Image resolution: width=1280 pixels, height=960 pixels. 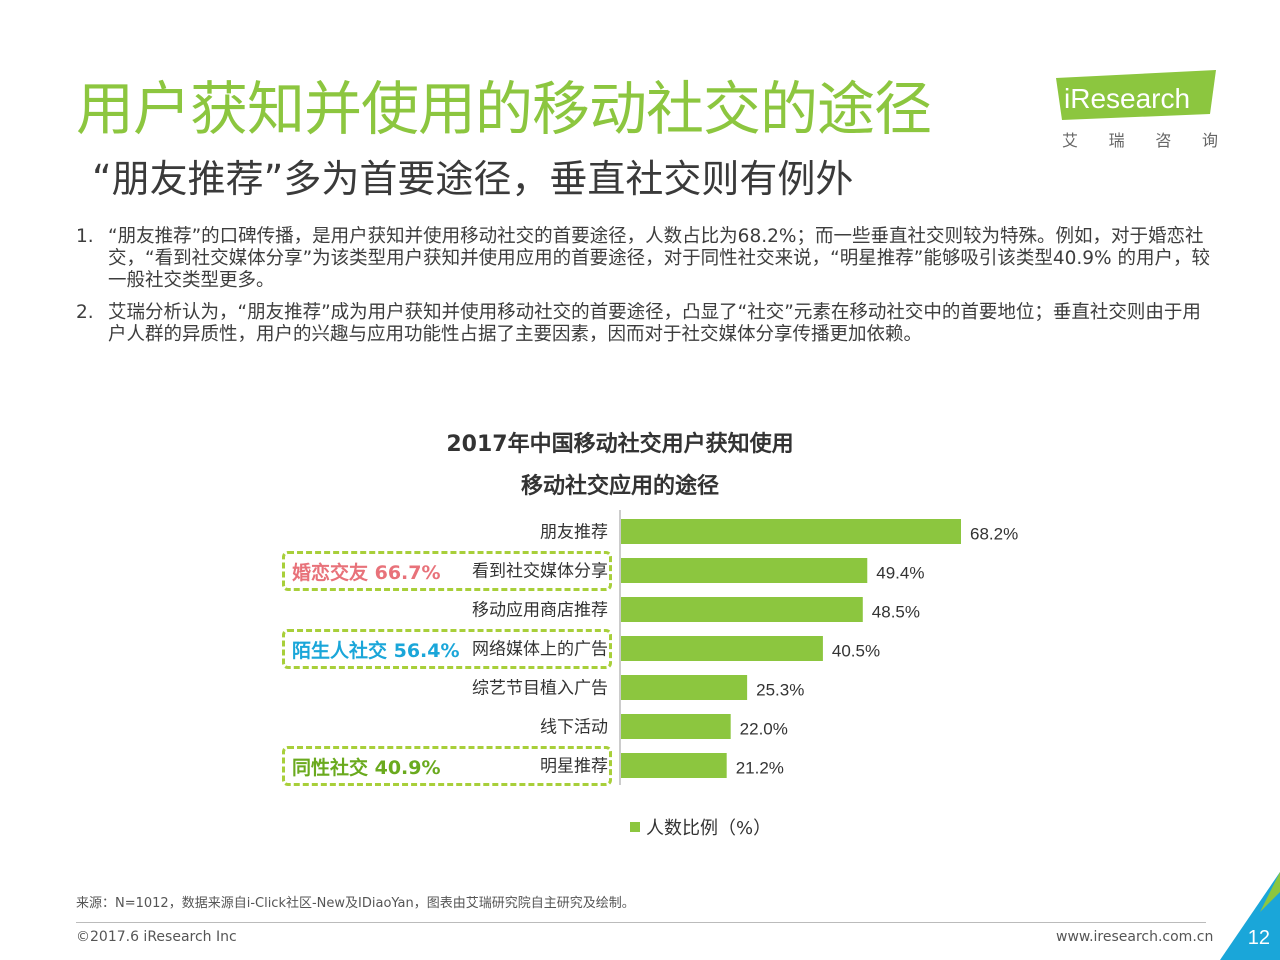 I want to click on chart-title: 2017年中国移动社交用户获知使用, so click(x=620, y=444).